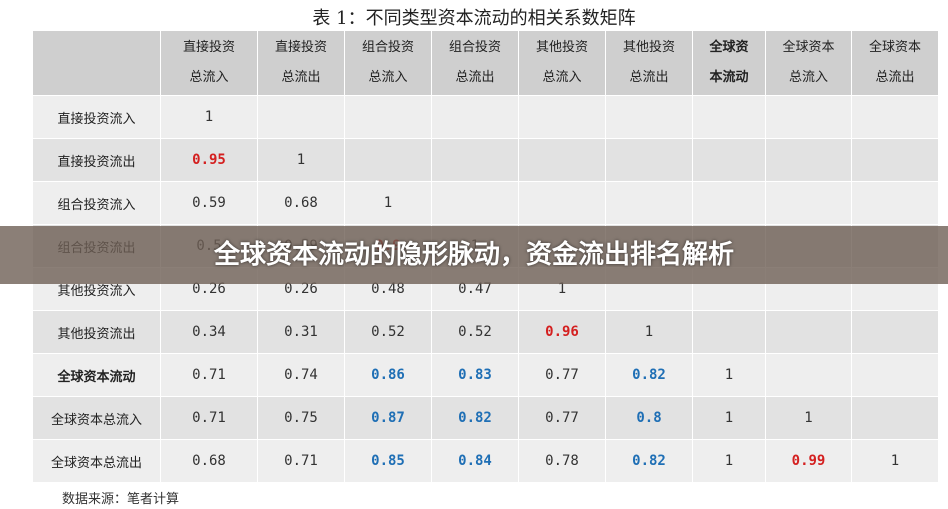 The width and height of the screenshot is (948, 509). Describe the element at coordinates (729, 77) in the screenshot. I see `column-header-line2: 本流动` at that location.